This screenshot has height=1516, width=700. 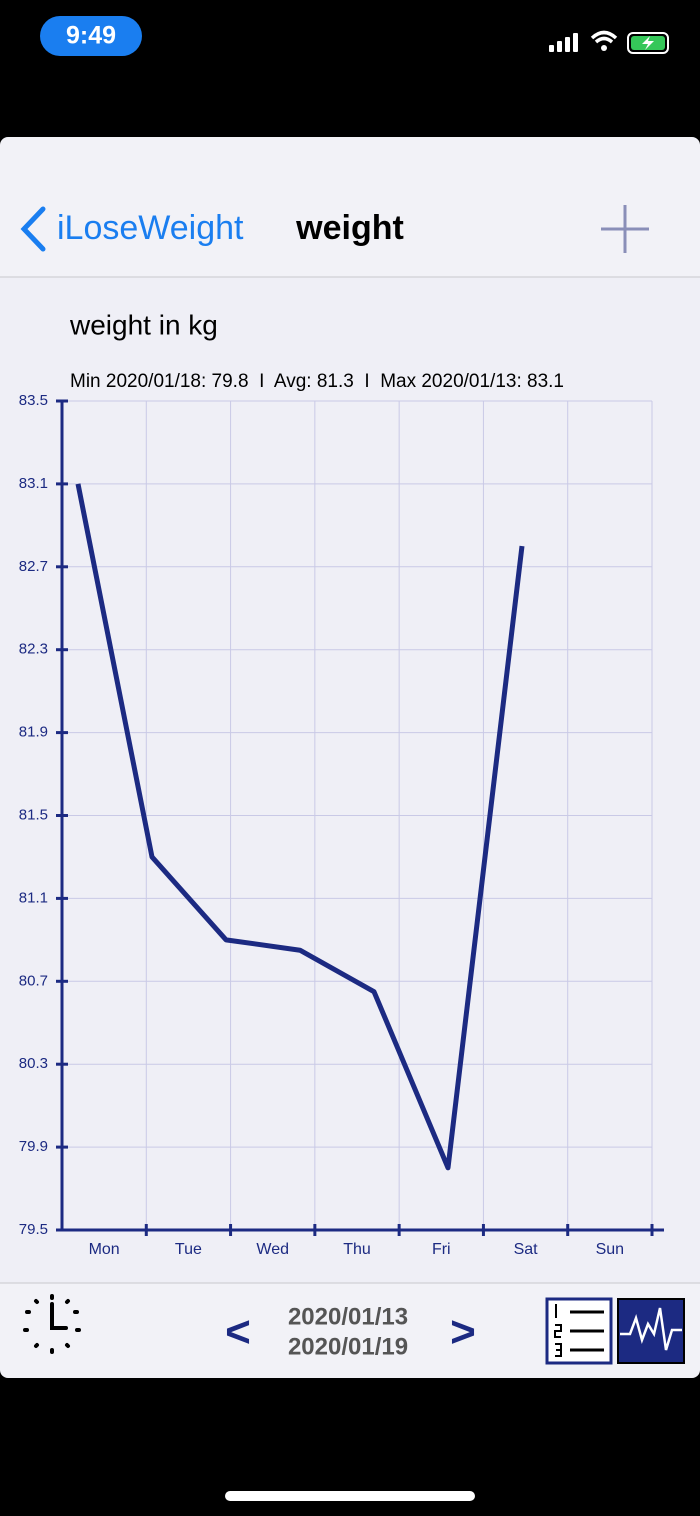 What do you see at coordinates (33, 814) in the screenshot?
I see `y-tick-label: 81.5` at bounding box center [33, 814].